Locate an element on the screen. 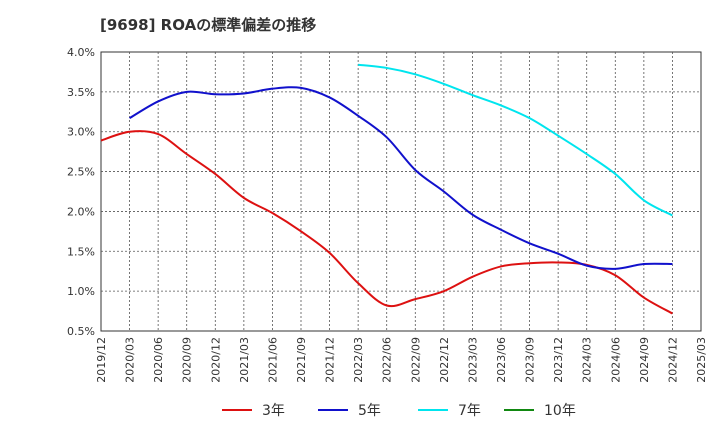  x-tick-label: 2023/09 is located at coordinates (530, 360).